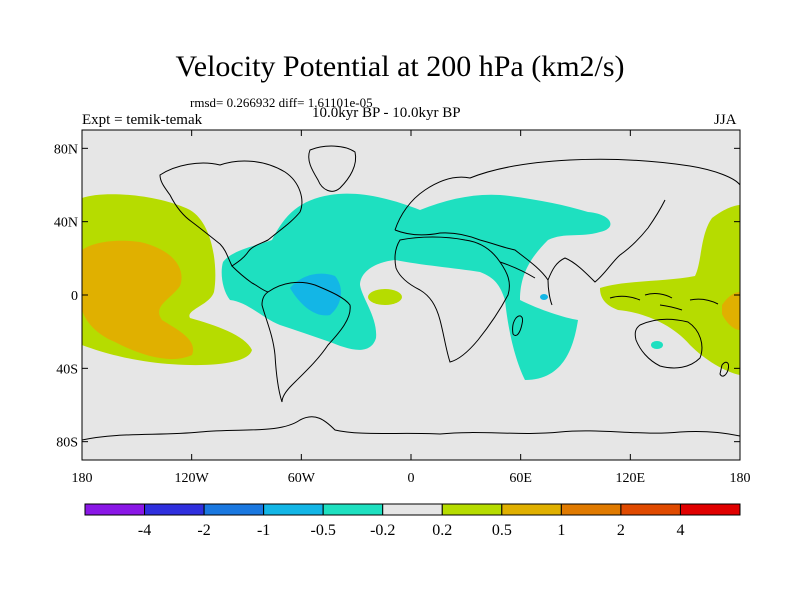 The width and height of the screenshot is (800, 600). What do you see at coordinates (680, 530) in the screenshot?
I see `colorbar-label: 4` at bounding box center [680, 530].